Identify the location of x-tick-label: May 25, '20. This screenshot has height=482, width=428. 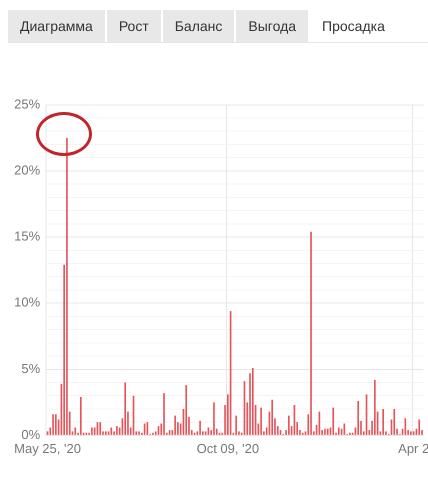
(47, 448).